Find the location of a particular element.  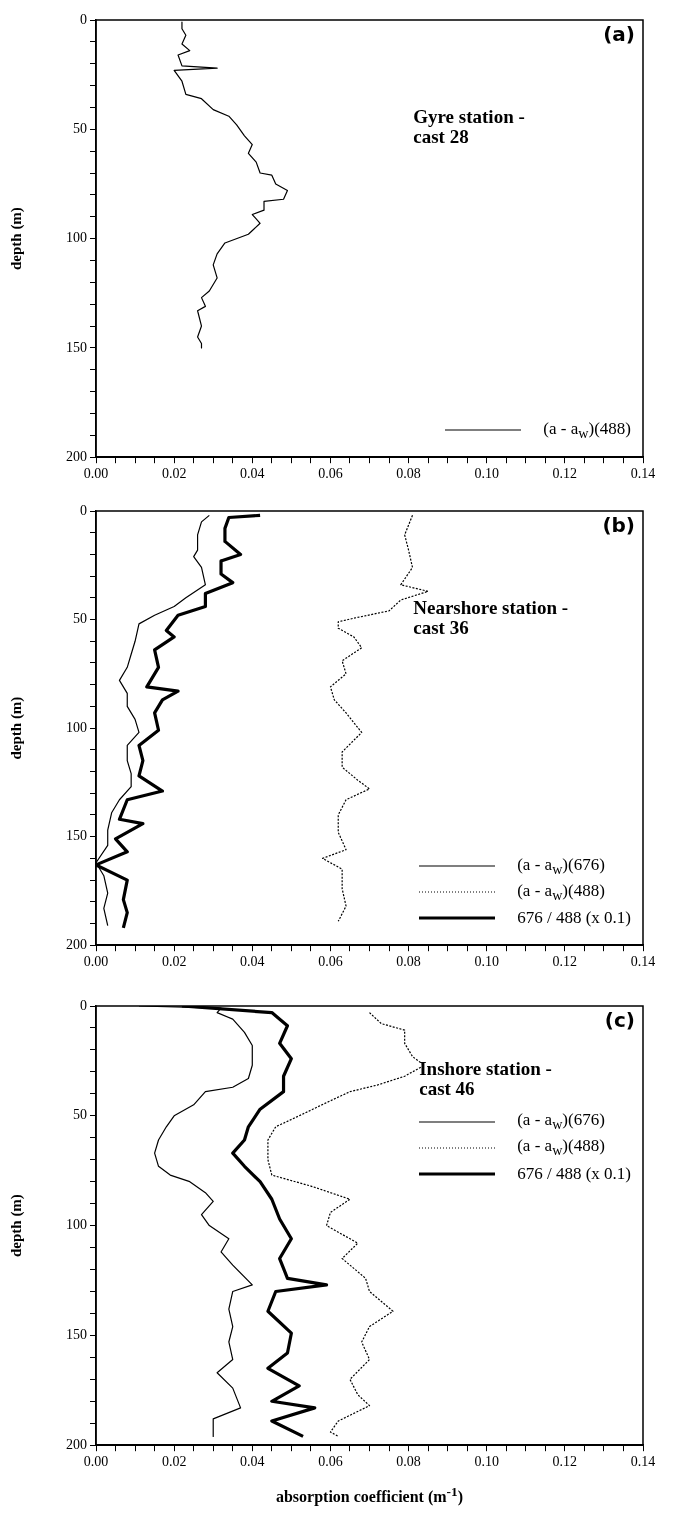

text: Gyre station - cast 28 is located at coordinates (469, 127).